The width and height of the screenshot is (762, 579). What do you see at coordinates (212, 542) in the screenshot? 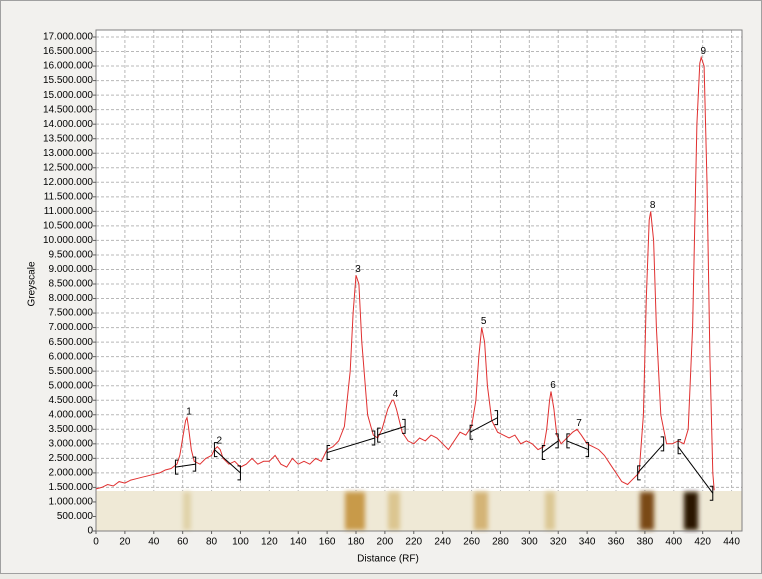
I see `x-tick-label: 80` at bounding box center [212, 542].